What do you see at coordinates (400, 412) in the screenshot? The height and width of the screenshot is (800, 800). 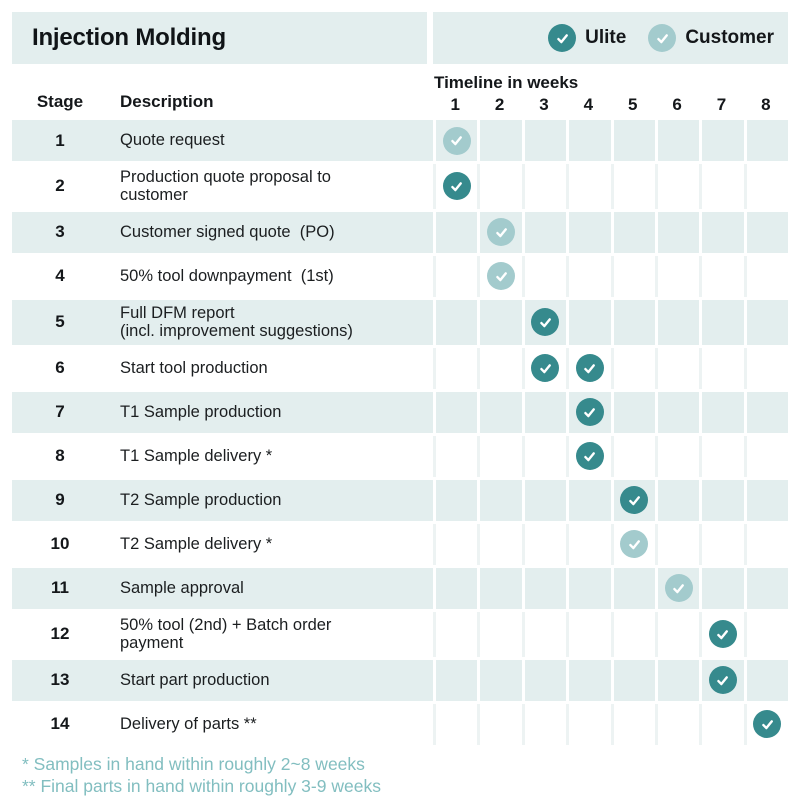 I see `table-row: 7 T1 Sample production` at bounding box center [400, 412].